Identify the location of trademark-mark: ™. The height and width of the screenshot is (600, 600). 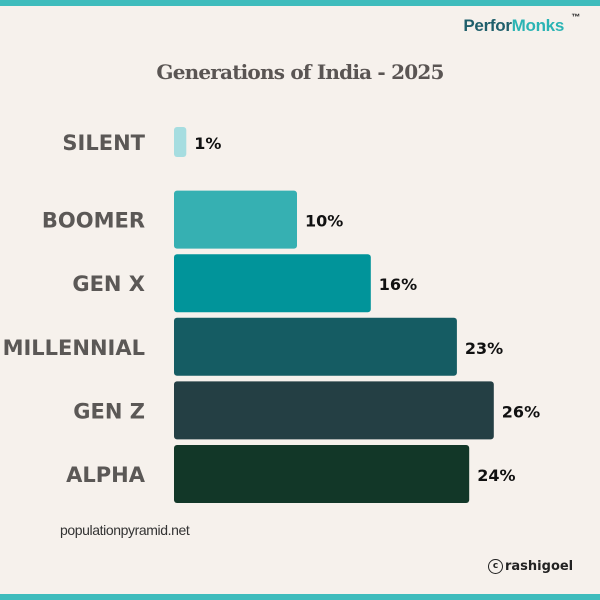
(575, 17).